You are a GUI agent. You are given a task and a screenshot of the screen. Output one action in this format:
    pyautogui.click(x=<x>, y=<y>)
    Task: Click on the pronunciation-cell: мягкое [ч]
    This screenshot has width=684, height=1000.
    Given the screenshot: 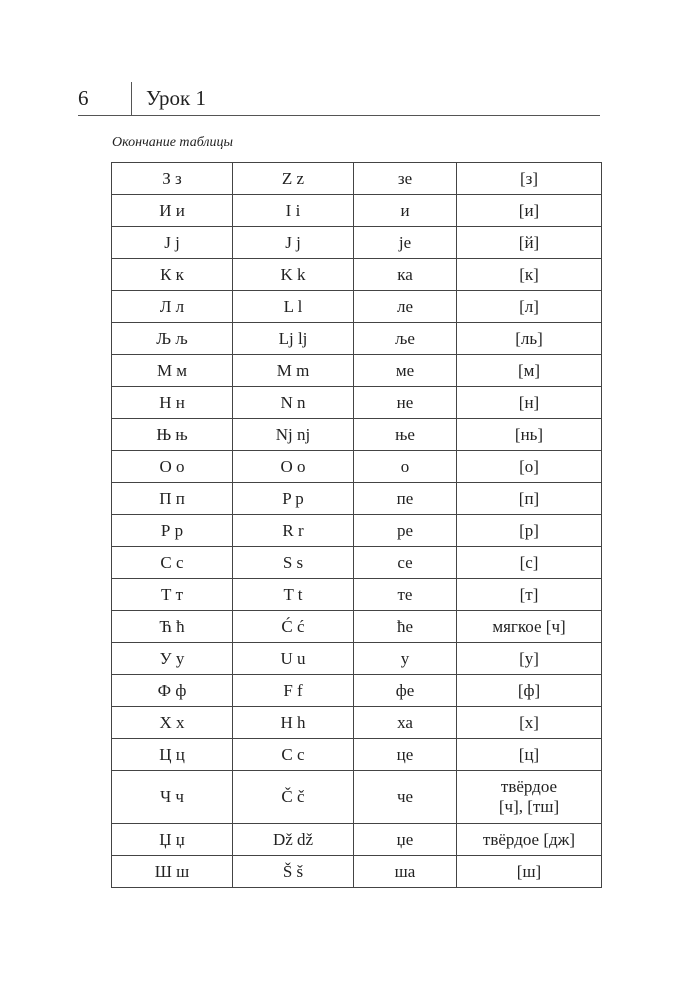 What is the action you would take?
    pyautogui.click(x=529, y=626)
    